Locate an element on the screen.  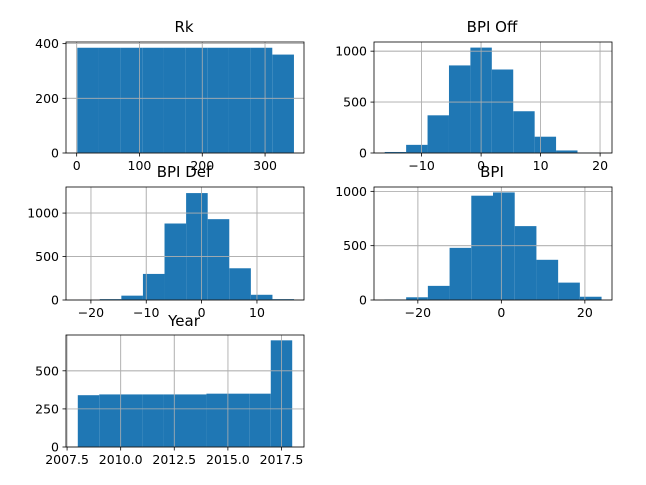
y-tick-label: 250 is located at coordinates (47, 408).